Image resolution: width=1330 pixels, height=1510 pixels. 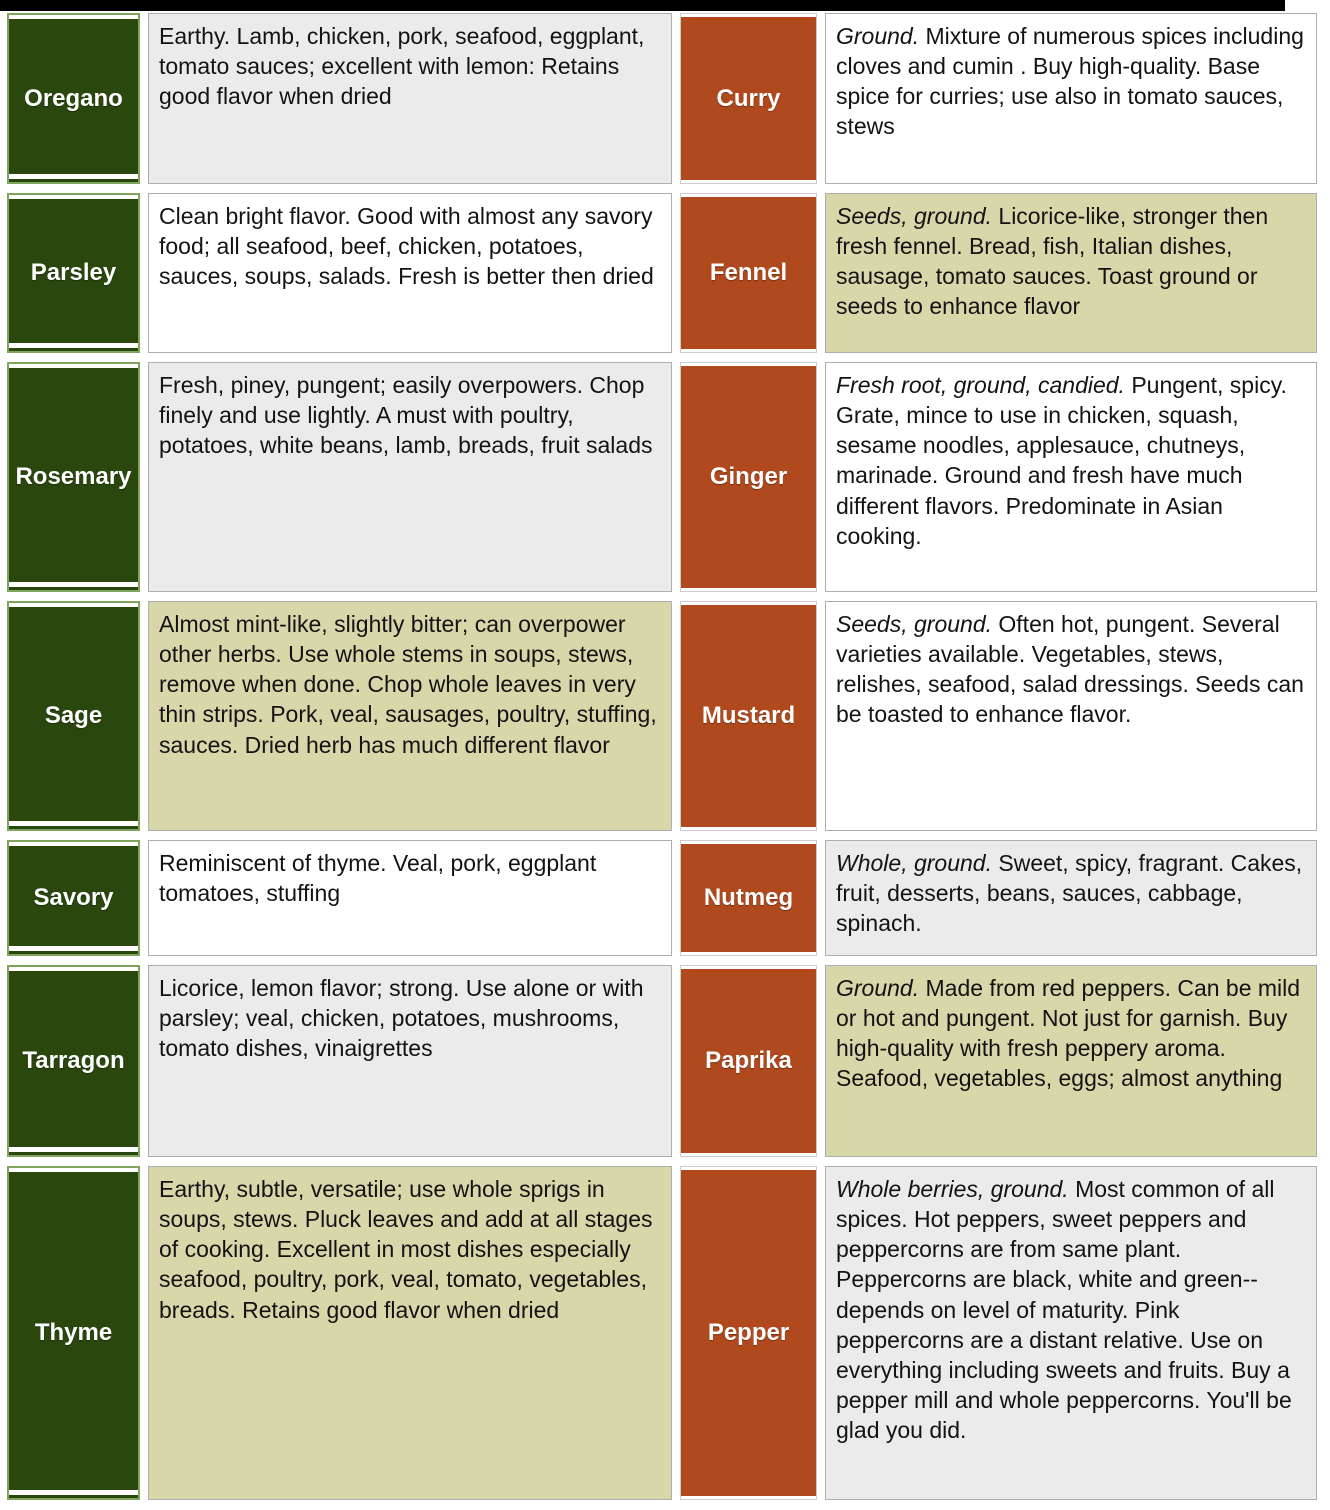 I want to click on spice-name-cell: Paprika, so click(x=748, y=1061).